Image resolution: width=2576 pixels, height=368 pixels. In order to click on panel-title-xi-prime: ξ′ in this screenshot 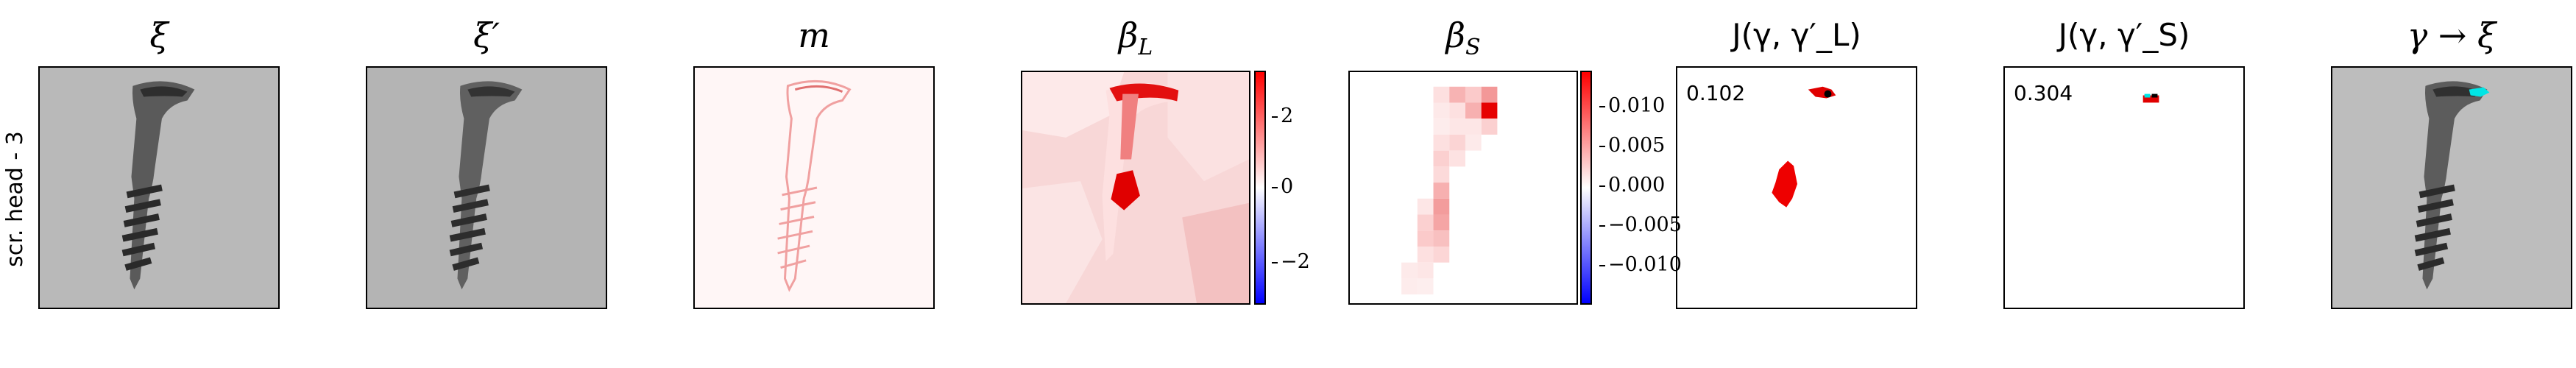, I will do `click(486, 35)`.